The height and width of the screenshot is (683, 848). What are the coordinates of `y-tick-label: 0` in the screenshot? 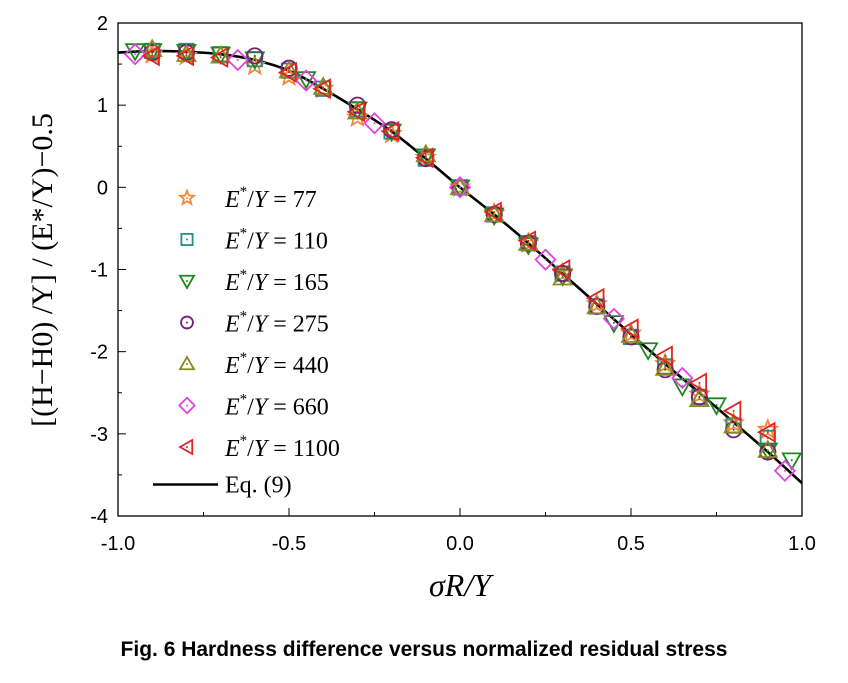 It's located at (102, 188).